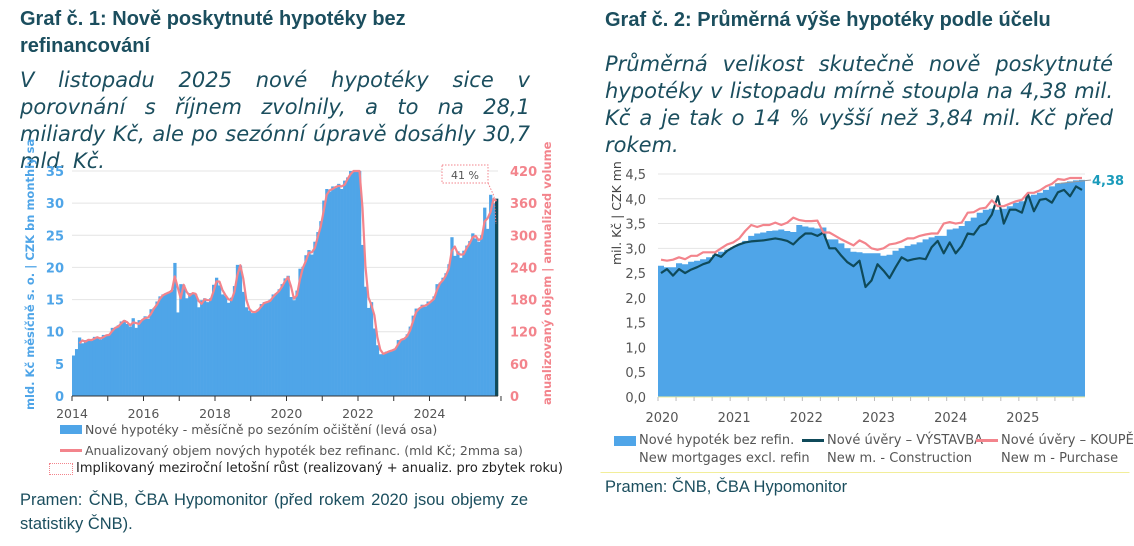 The width and height of the screenshot is (1134, 546). What do you see at coordinates (871, 219) in the screenshot?
I see `purchase-line` at bounding box center [871, 219].